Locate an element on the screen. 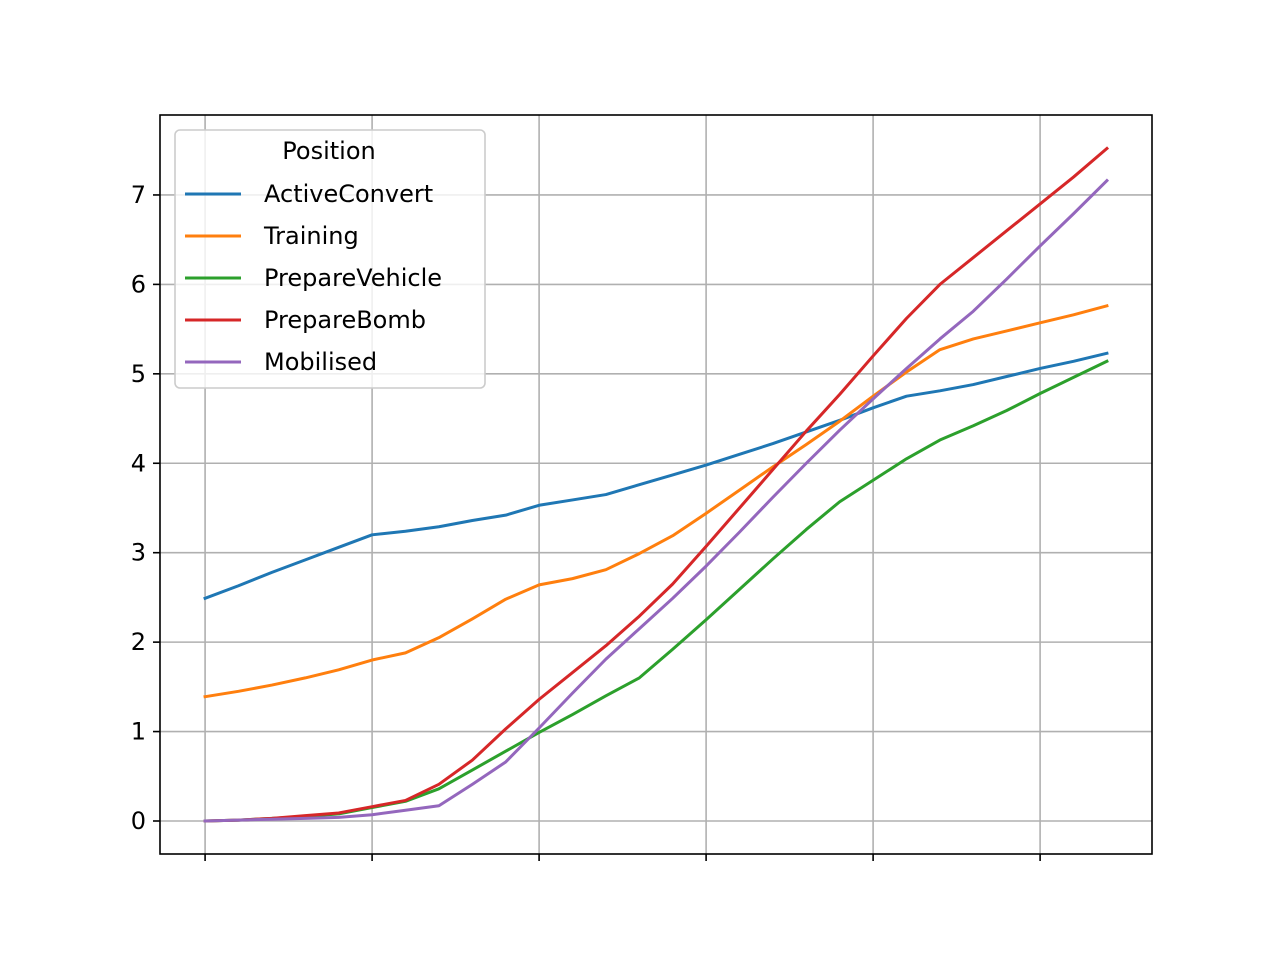 The image size is (1280, 960). legend-label: PrepareBomb is located at coordinates (345, 320).